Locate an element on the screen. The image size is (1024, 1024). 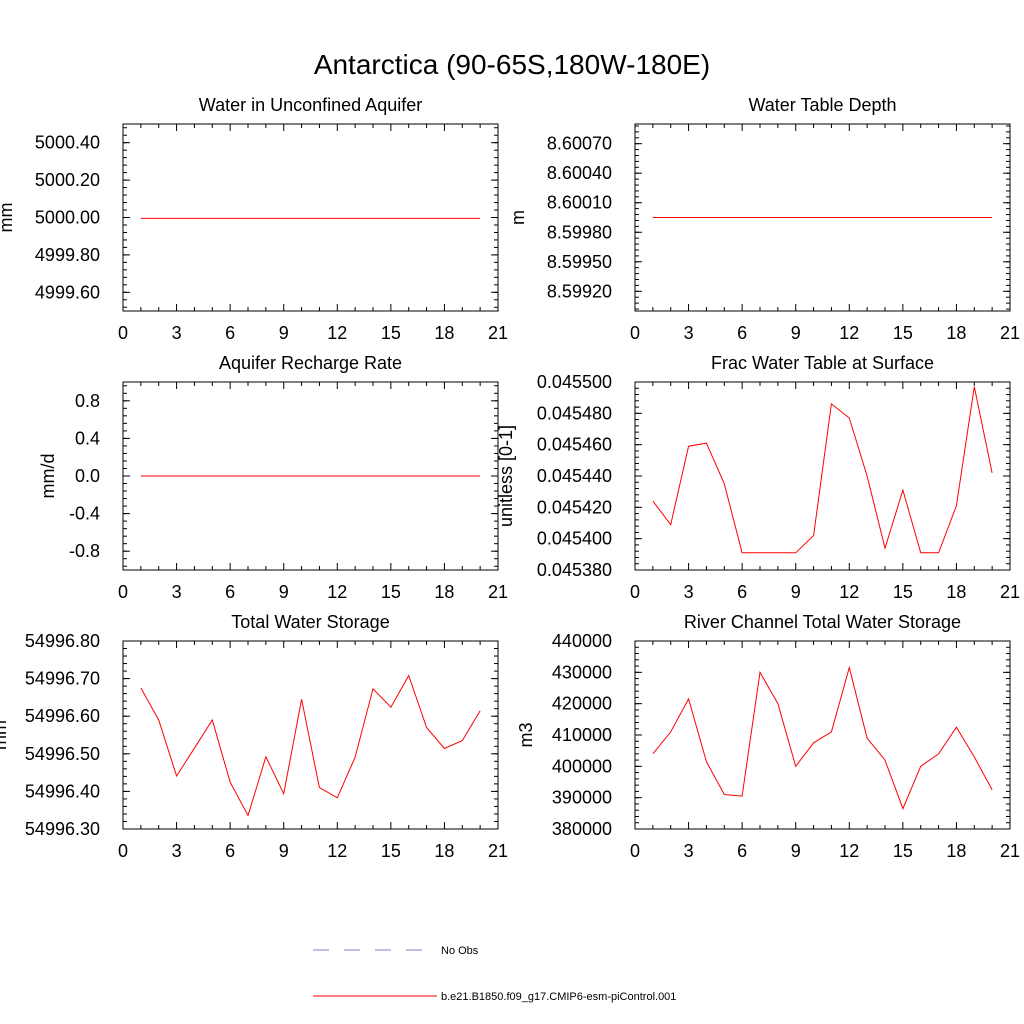
y-tick-label: 410000 is located at coordinates (582, 735).